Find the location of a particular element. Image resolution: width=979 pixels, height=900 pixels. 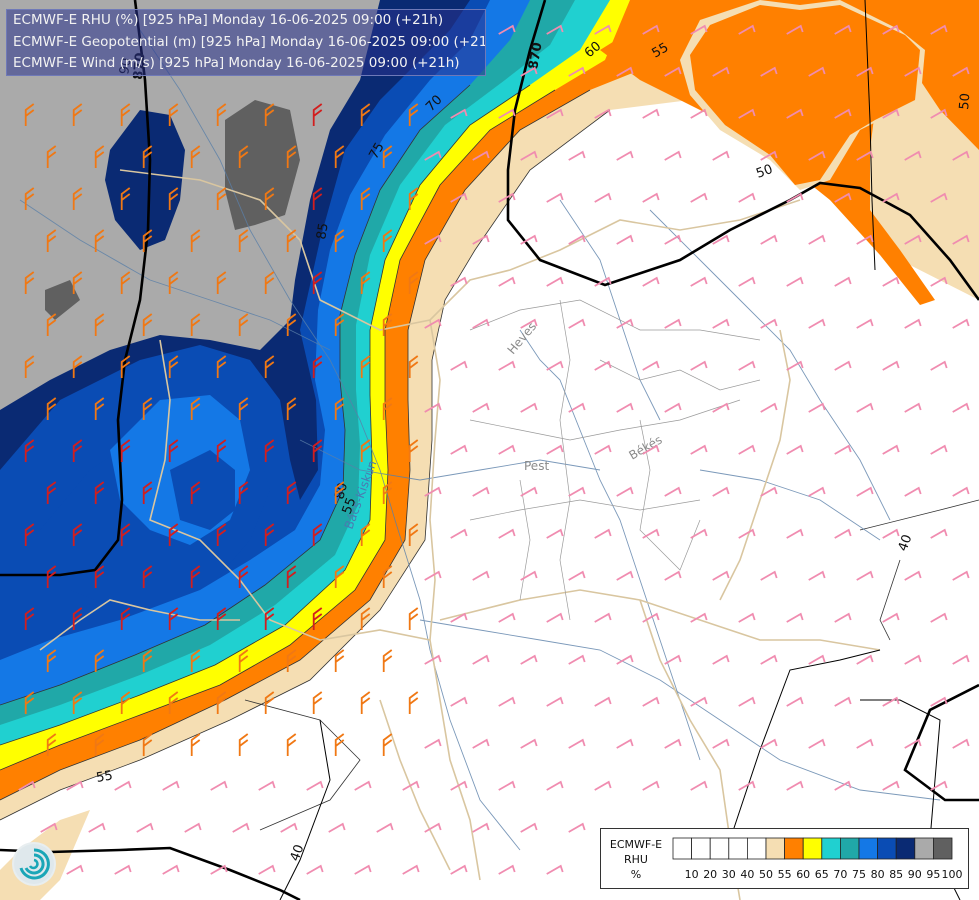

legend-tick-label: 70 is located at coordinates (840, 874).